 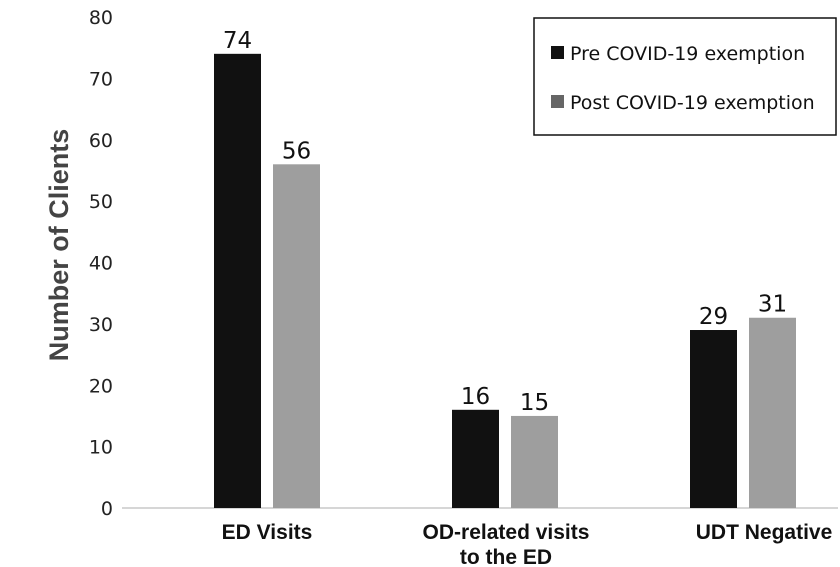 What do you see at coordinates (557, 101) in the screenshot?
I see `legend-swatch-post` at bounding box center [557, 101].